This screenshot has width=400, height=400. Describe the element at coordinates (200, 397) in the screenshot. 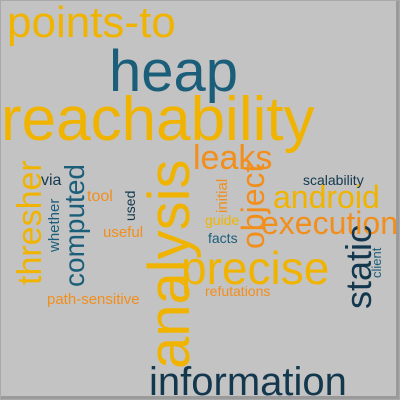

I see `frame-shadow-bottom` at that location.